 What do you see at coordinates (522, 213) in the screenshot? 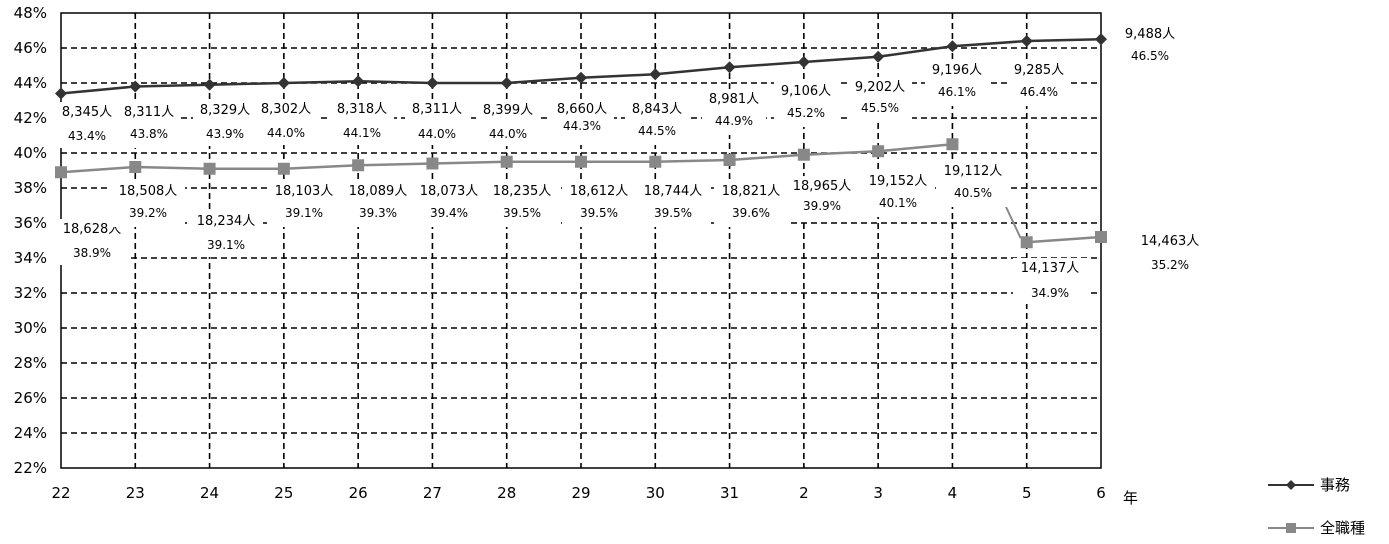
I see `data-label-pct: 39.5%` at bounding box center [522, 213].